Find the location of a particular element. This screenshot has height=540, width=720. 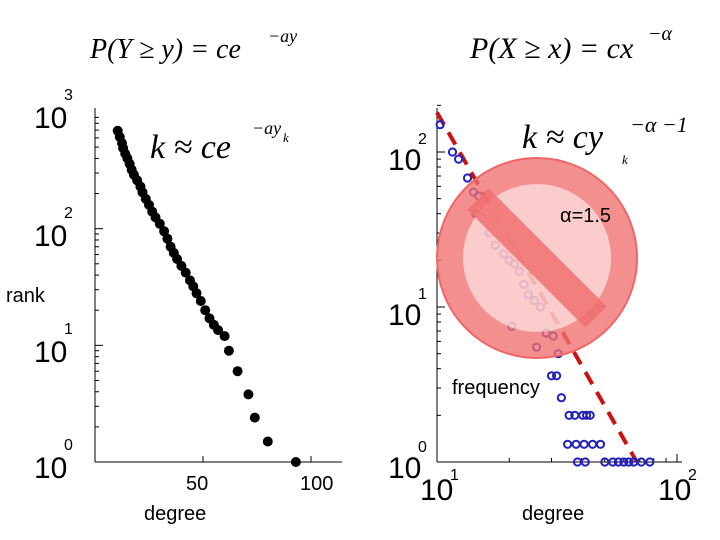

svg-text: −α is located at coordinates (660, 34).